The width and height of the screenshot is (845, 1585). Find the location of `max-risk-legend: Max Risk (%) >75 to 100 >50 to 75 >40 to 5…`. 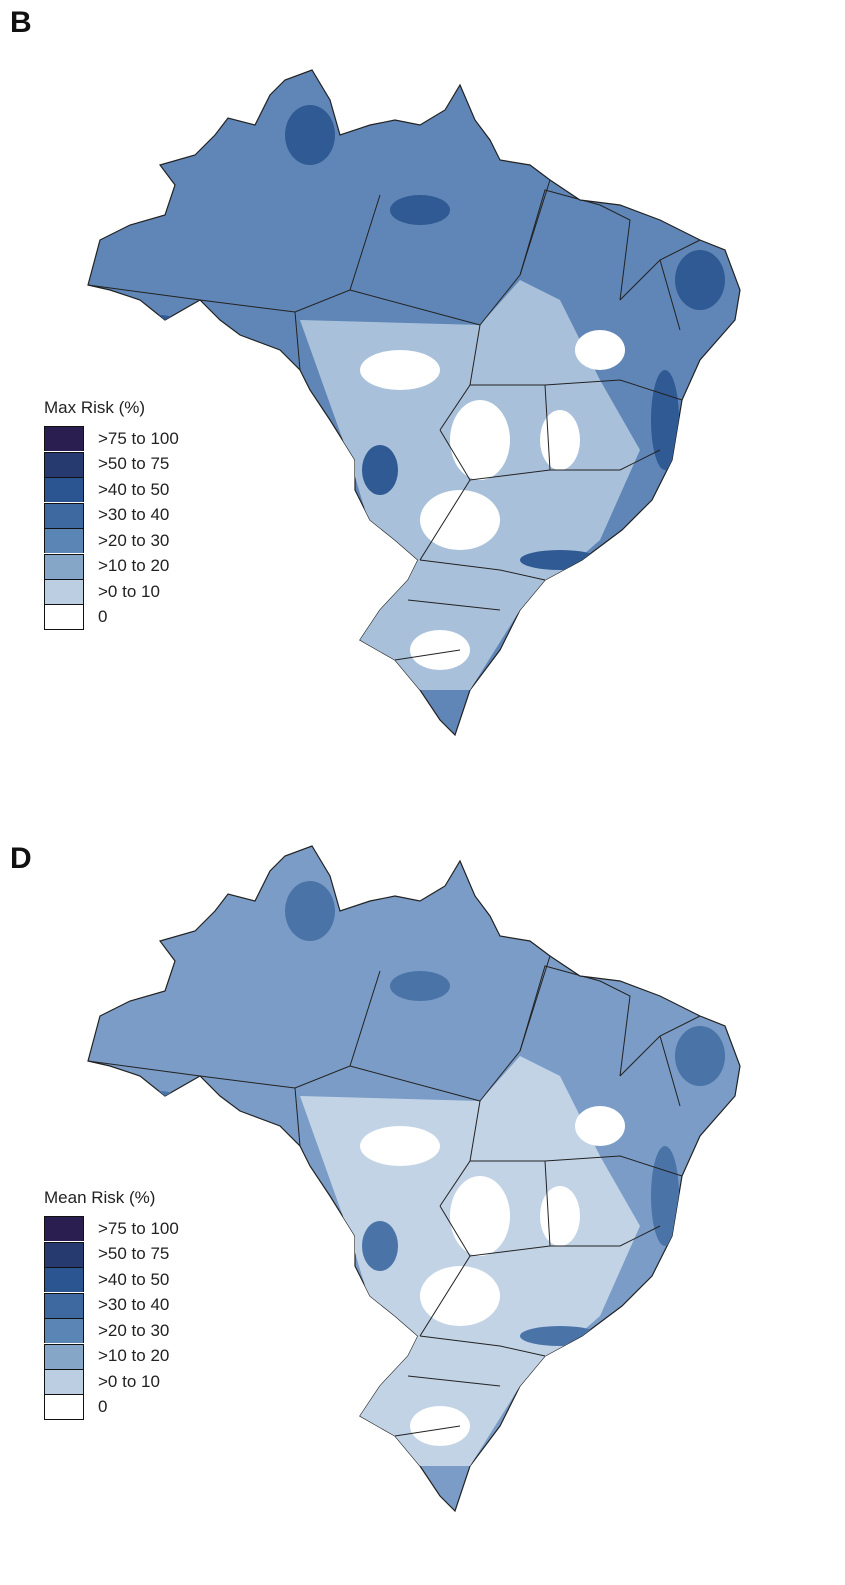

max-risk-legend: Max Risk (%) >75 to 100 >50 to 75 >40 to 5… is located at coordinates (111, 514).